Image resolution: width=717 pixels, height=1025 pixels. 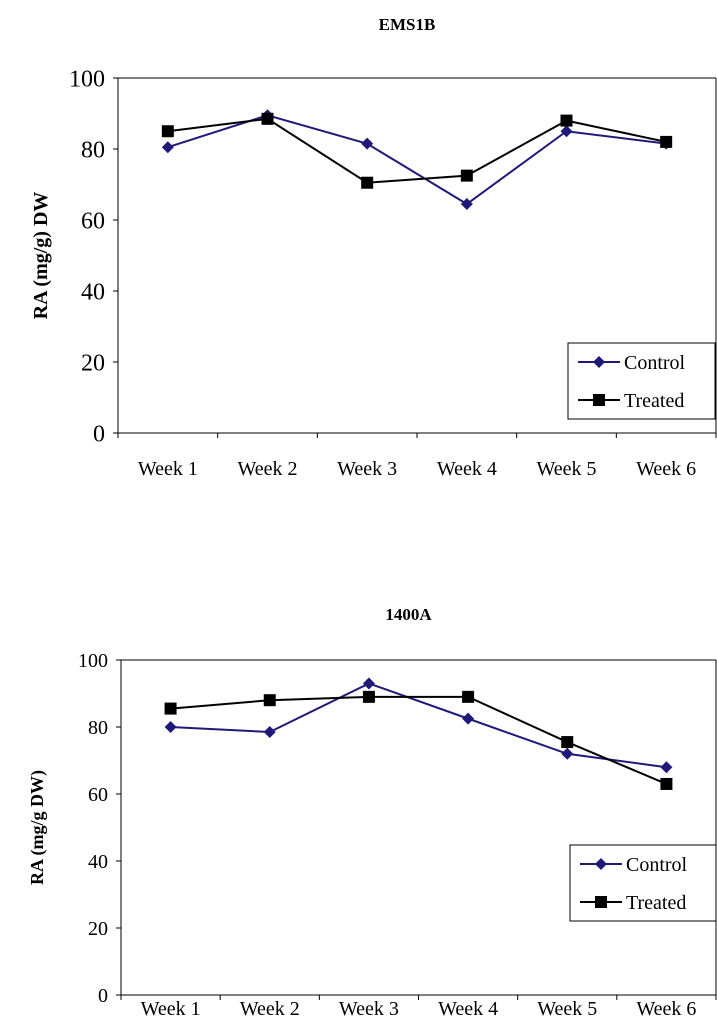 I want to click on chart-title: 1400A, so click(x=408, y=614).